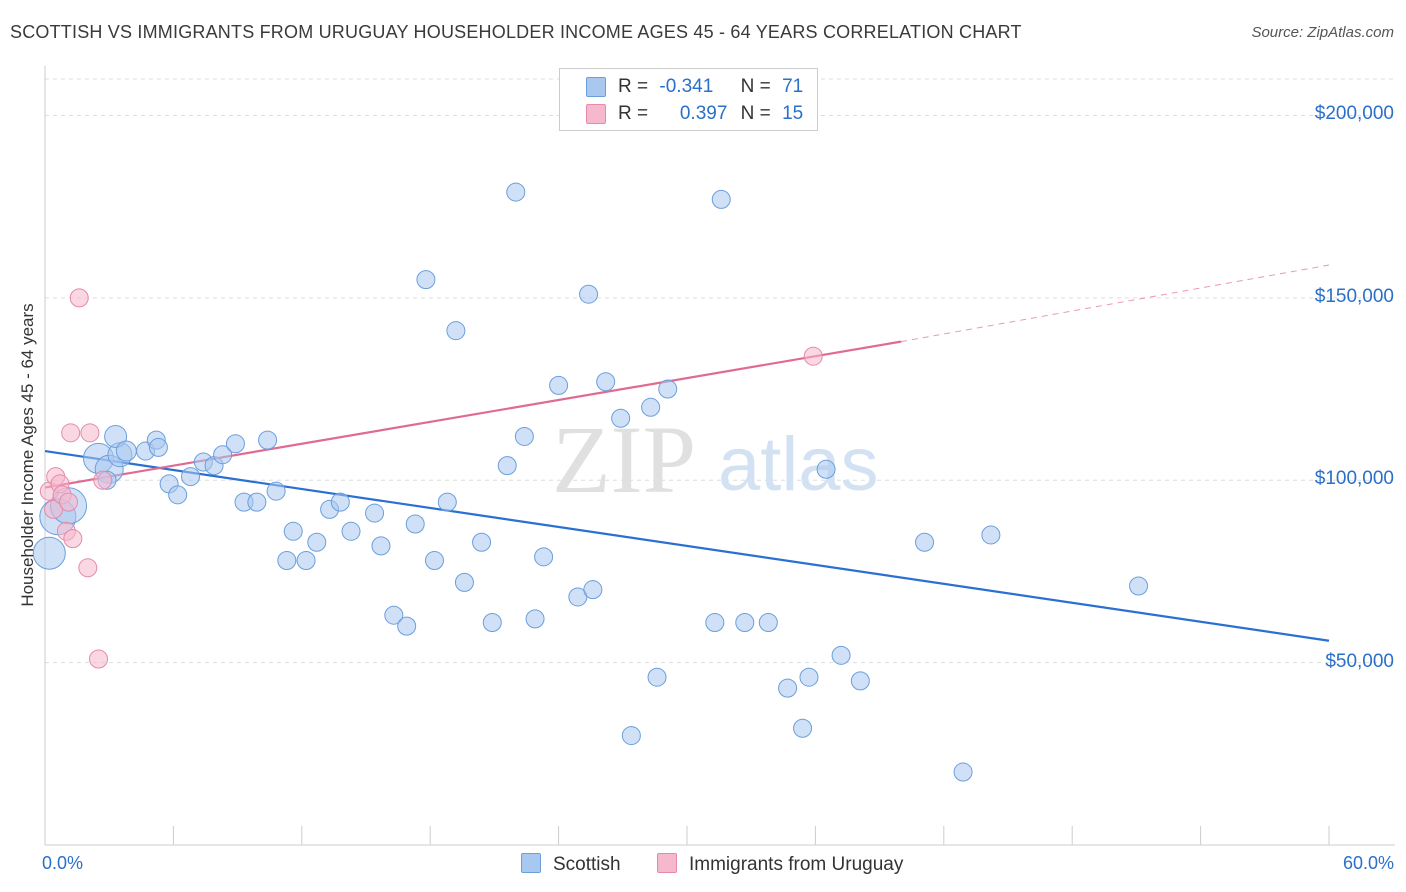 The width and height of the screenshot is (1406, 892). Describe the element at coordinates (1322, 32) in the screenshot. I see `source-label: Source: ZipAtlas.com` at that location.